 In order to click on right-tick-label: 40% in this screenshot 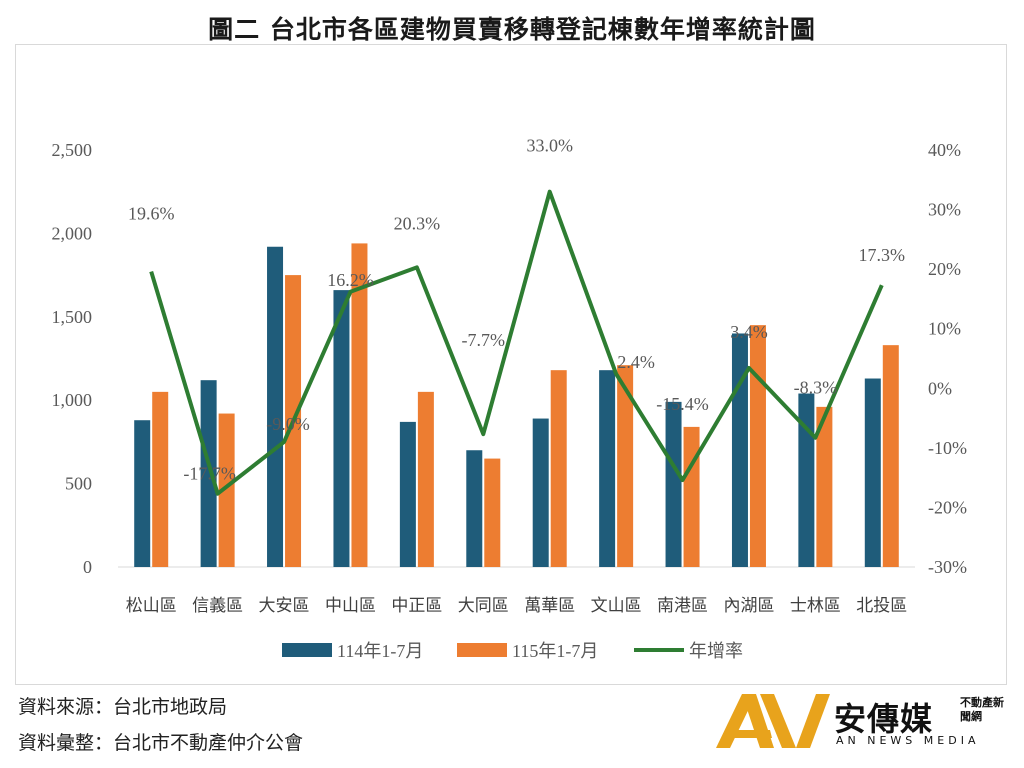, I will do `click(944, 150)`.